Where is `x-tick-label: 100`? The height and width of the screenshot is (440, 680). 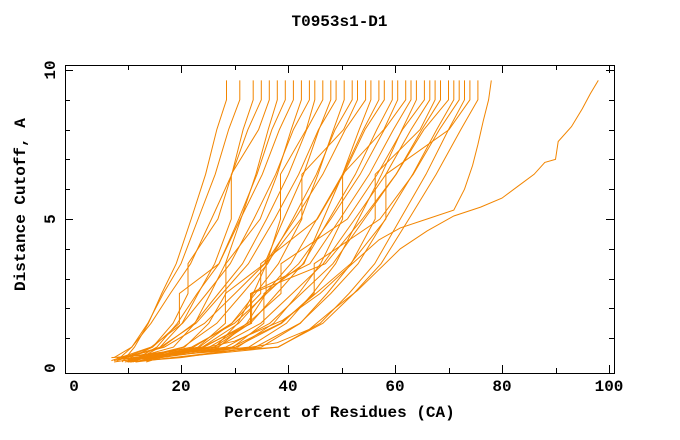
x-tick-label: 100 is located at coordinates (609, 387).